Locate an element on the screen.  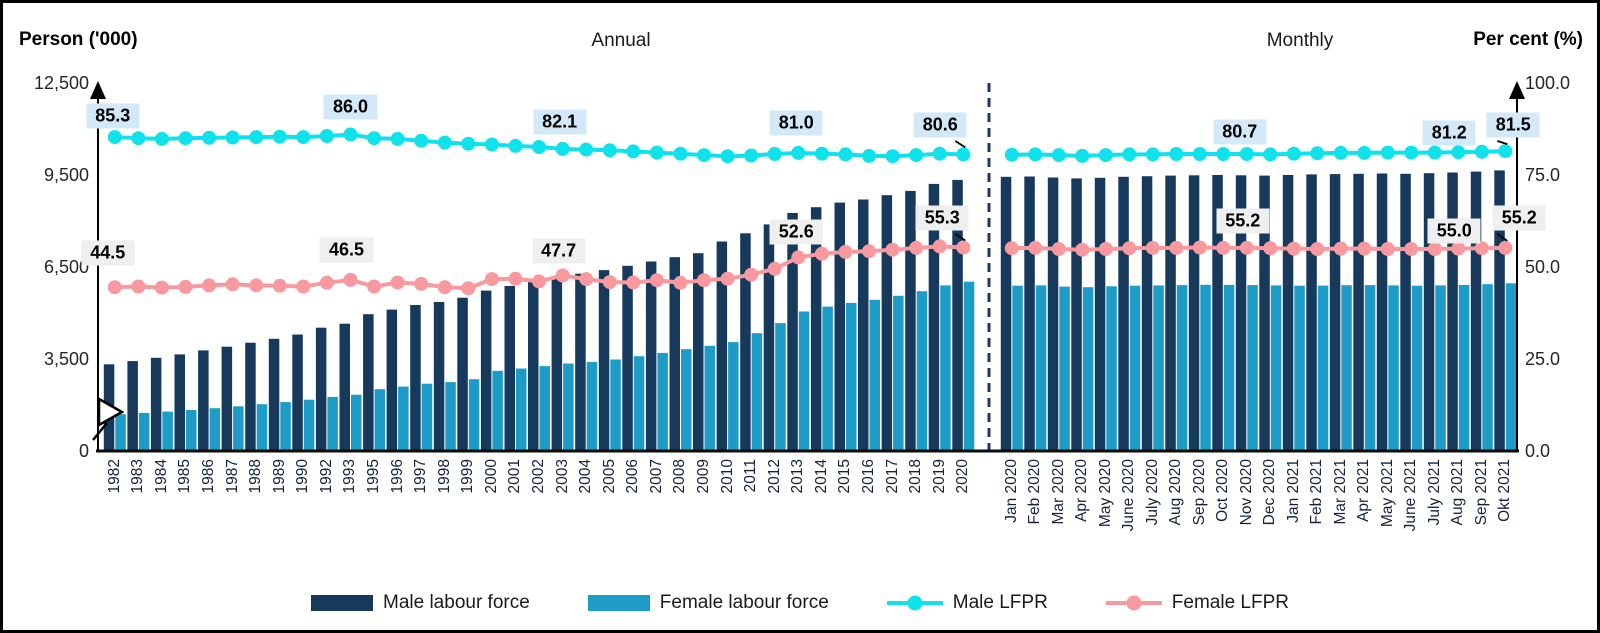
month-label: Aug 2021 is located at coordinates (1458, 492).